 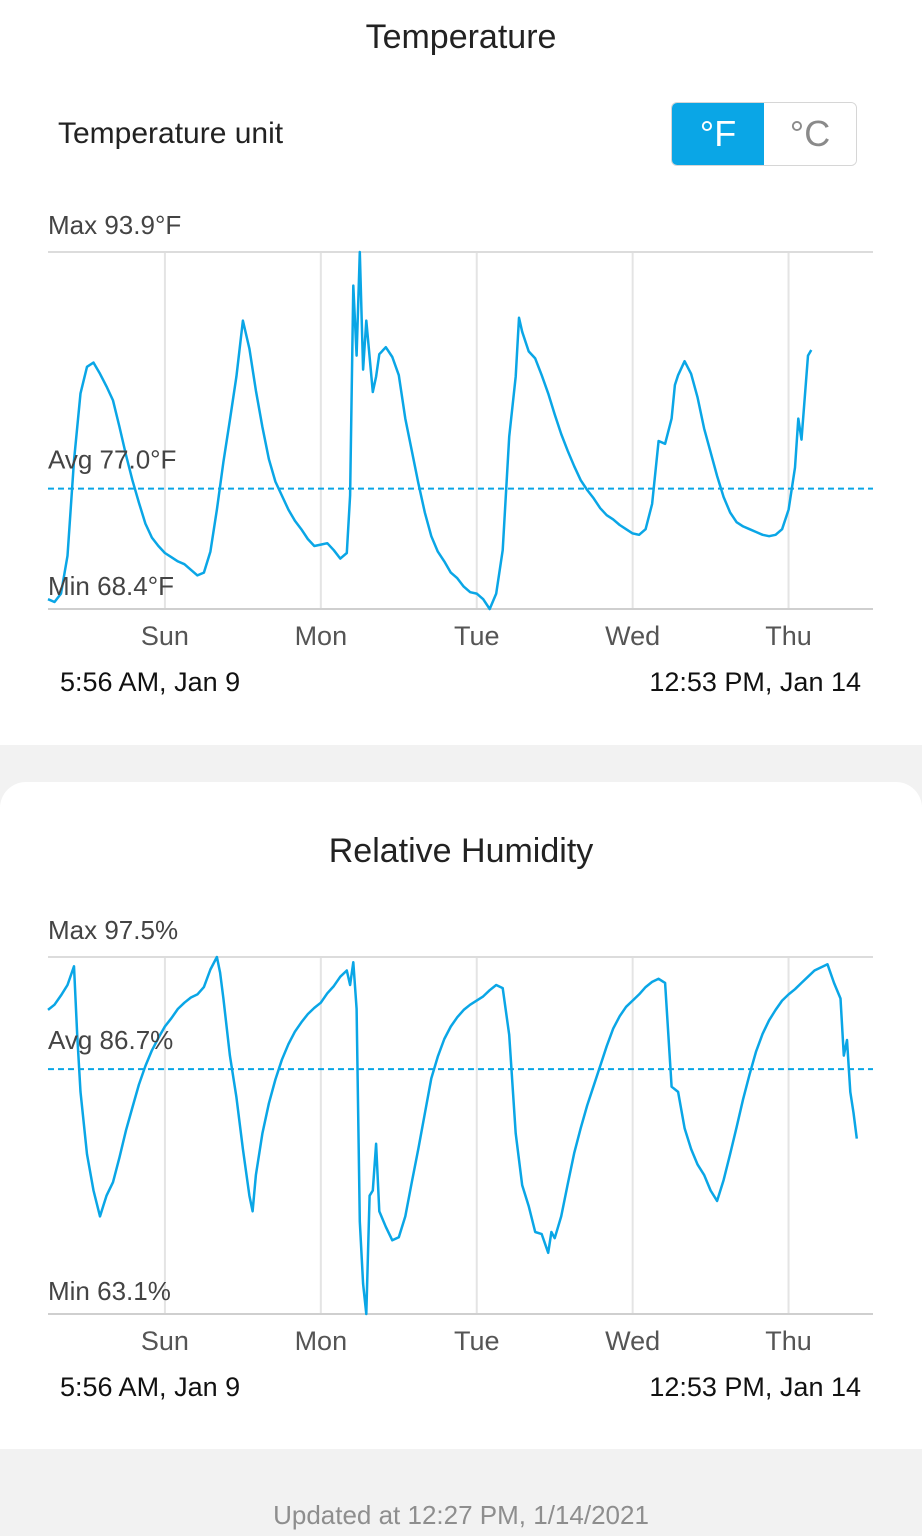 I want to click on max-label: Max 93.9°F, so click(x=114, y=225).